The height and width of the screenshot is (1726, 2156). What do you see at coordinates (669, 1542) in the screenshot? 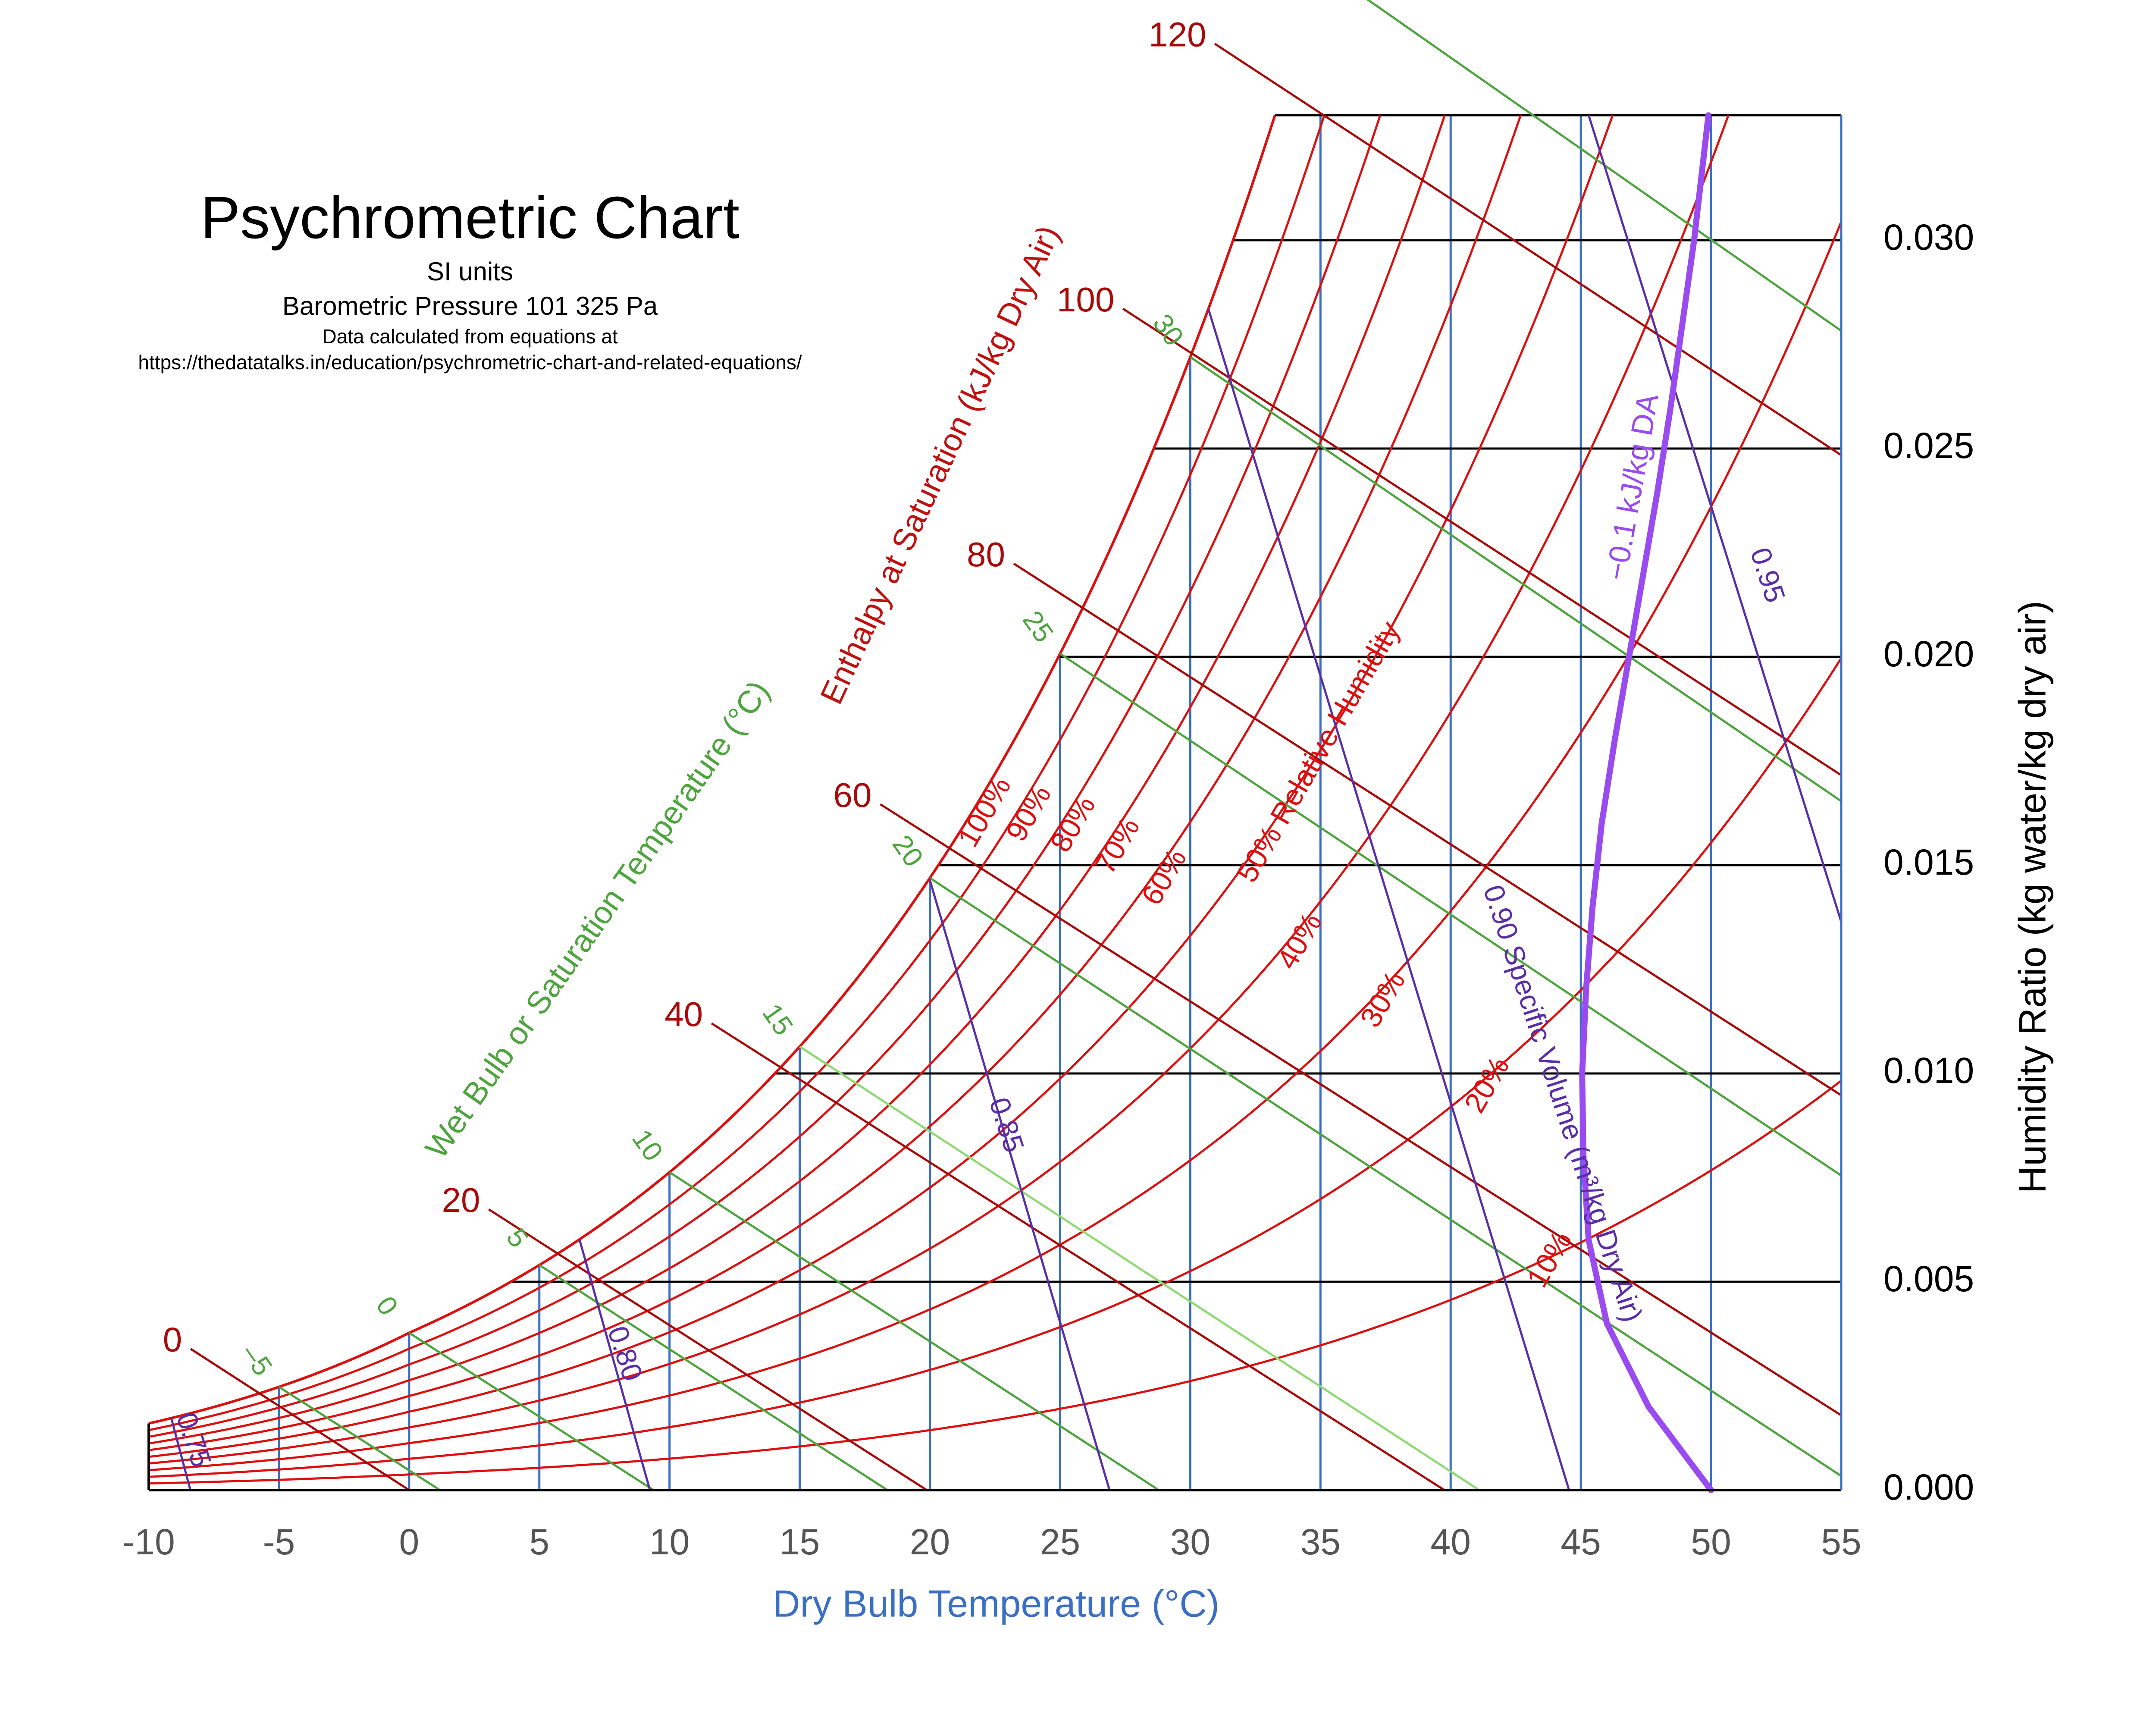
I see `x-tick-label: 10` at bounding box center [669, 1542].